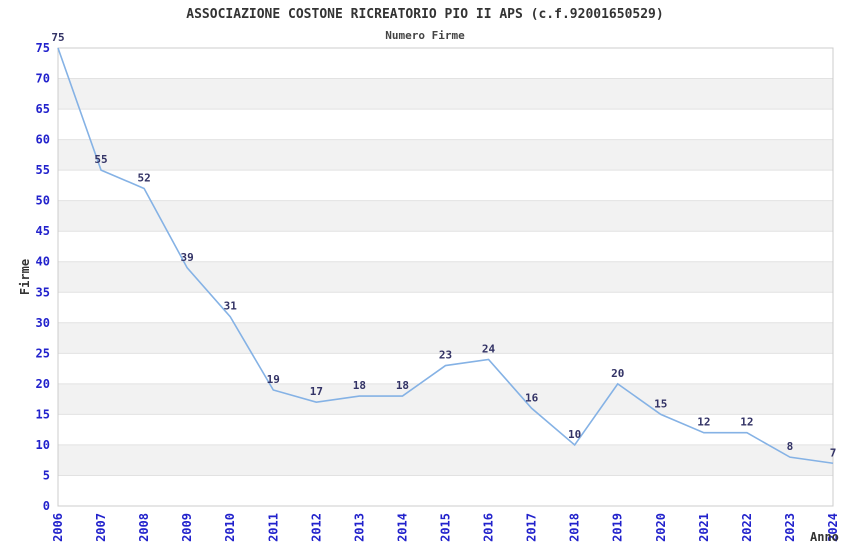  Describe the element at coordinates (143, 177) in the screenshot. I see `svg-text: 52` at that location.